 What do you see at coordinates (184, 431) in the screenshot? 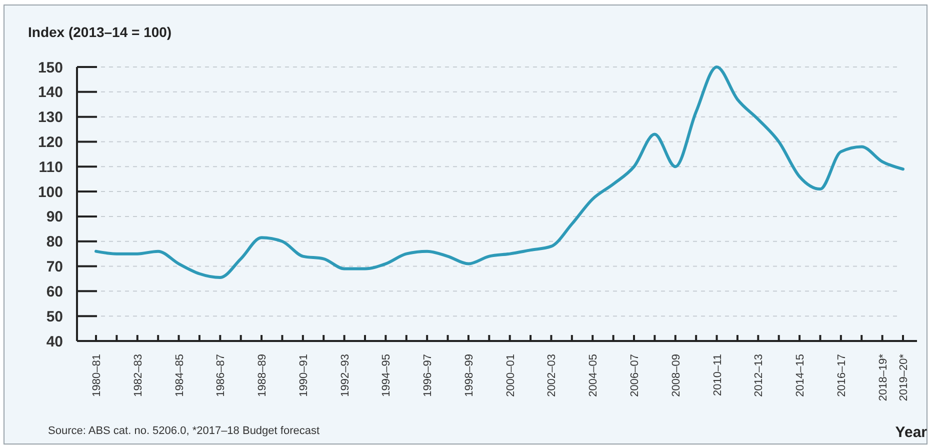
I see `source-note: Source: ABS cat. no. 5206.0, *2017–18 Budget forecast` at bounding box center [184, 431].